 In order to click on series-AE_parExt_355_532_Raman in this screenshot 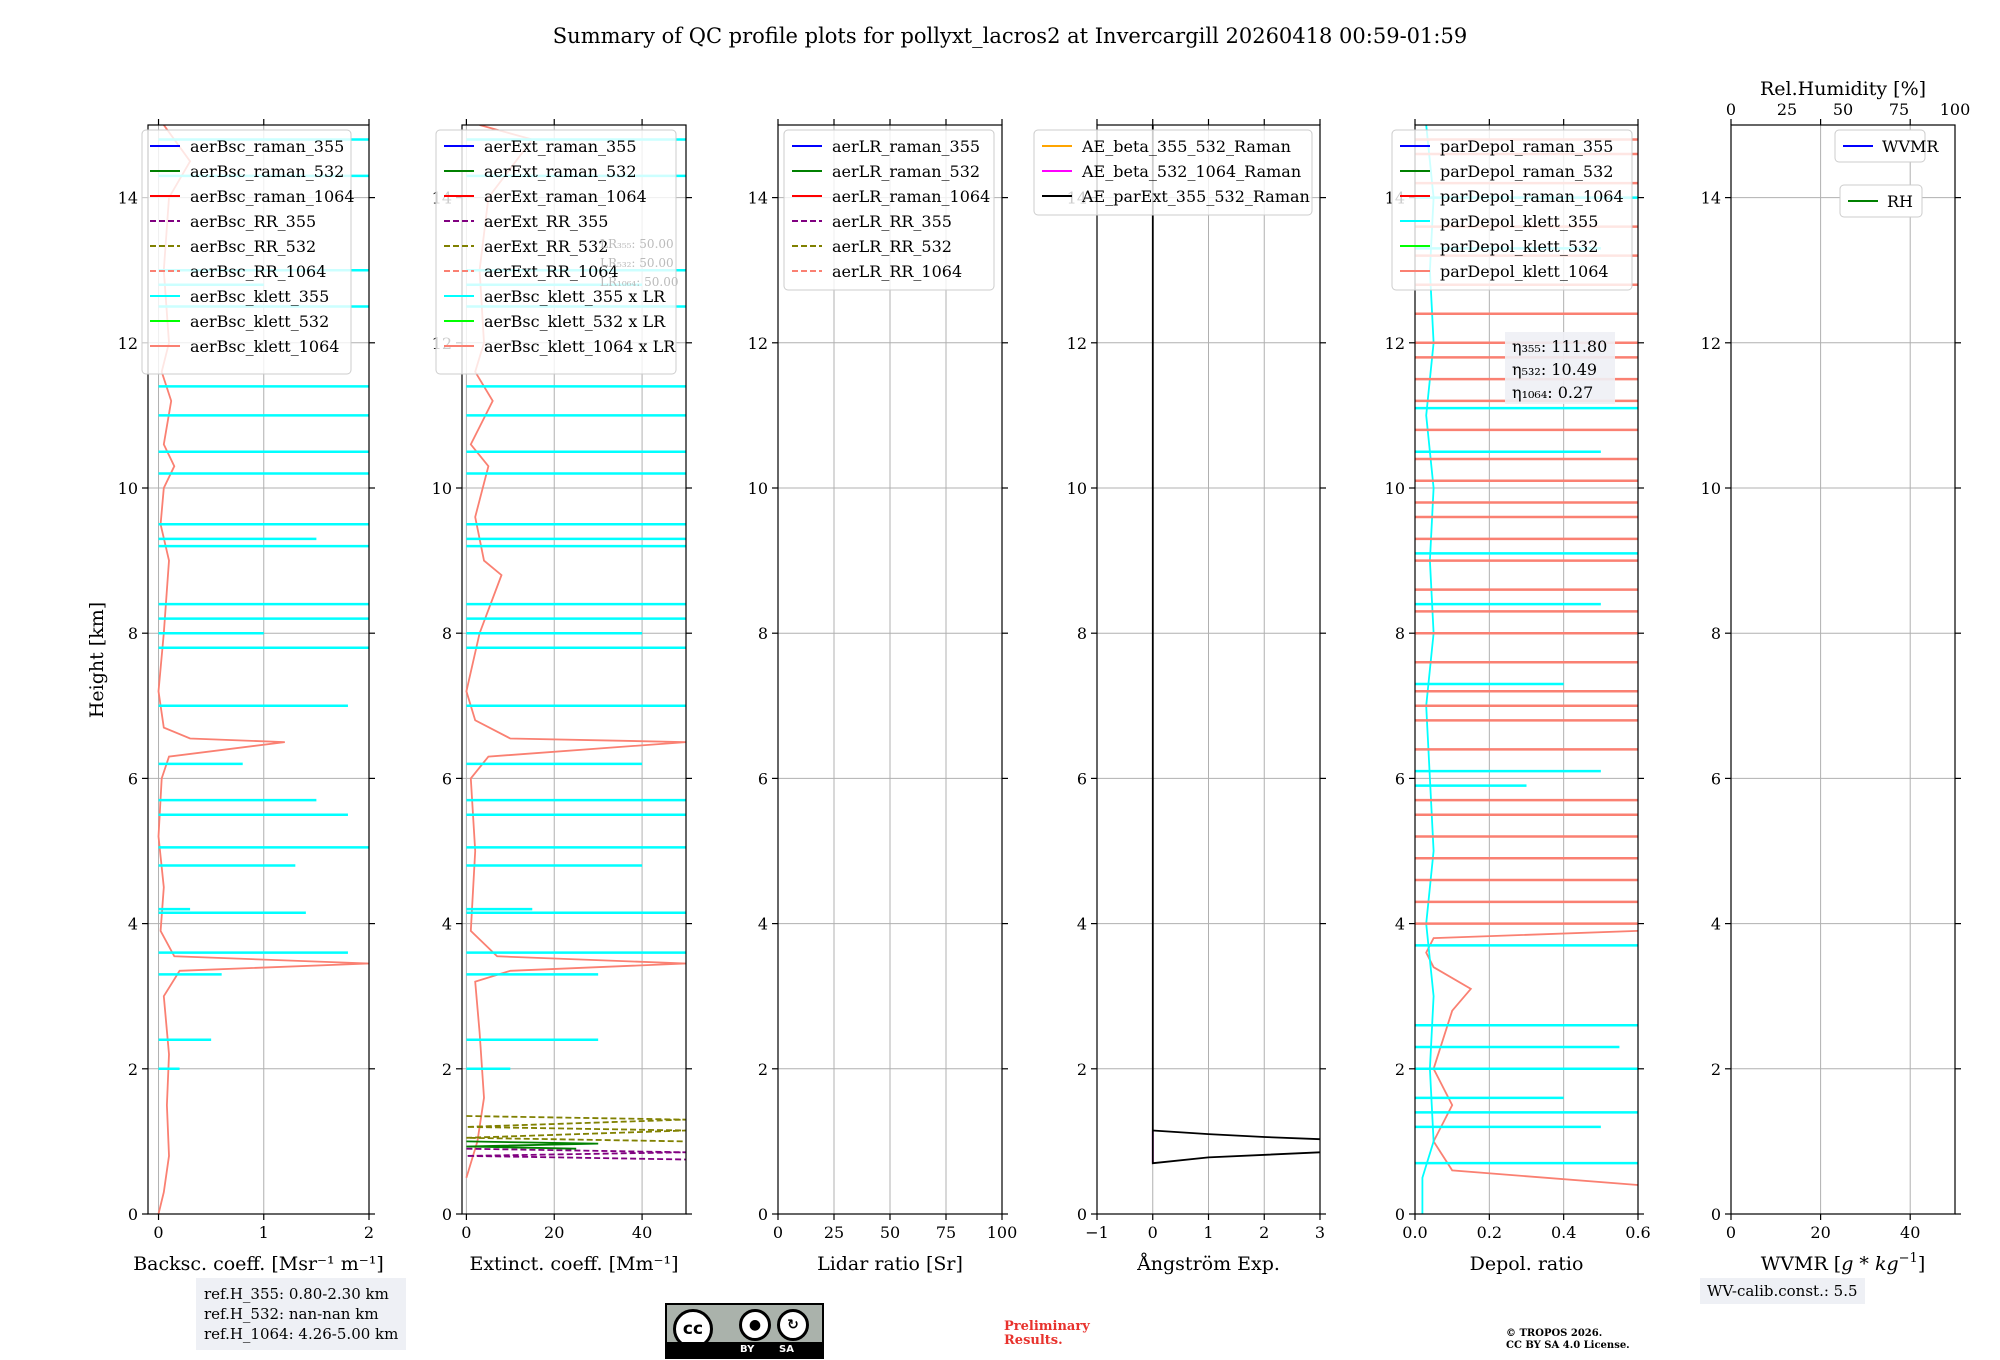, I will do `click(1235, 645)`.